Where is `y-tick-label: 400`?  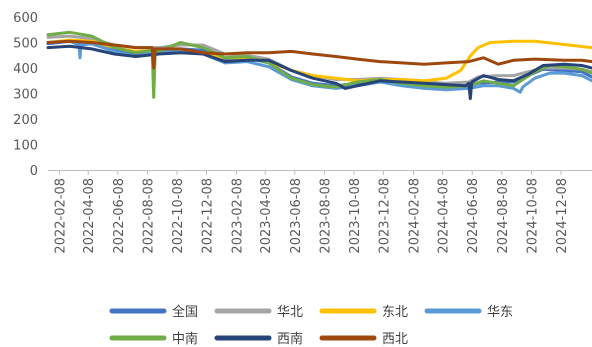 y-tick-label: 400 is located at coordinates (25, 69).